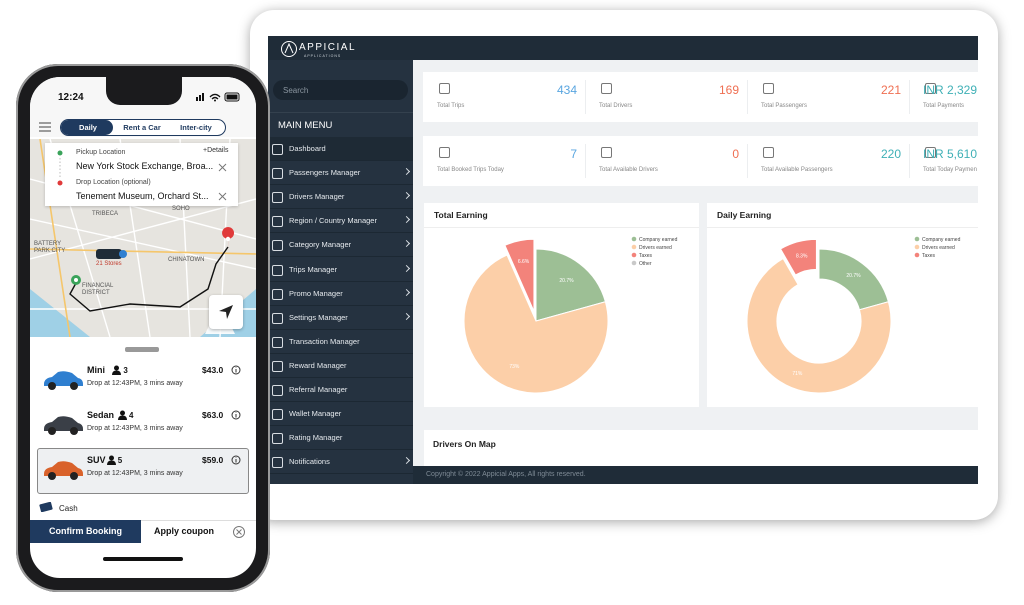  What do you see at coordinates (120, 460) in the screenshot?
I see `car-seats: 5` at bounding box center [120, 460].